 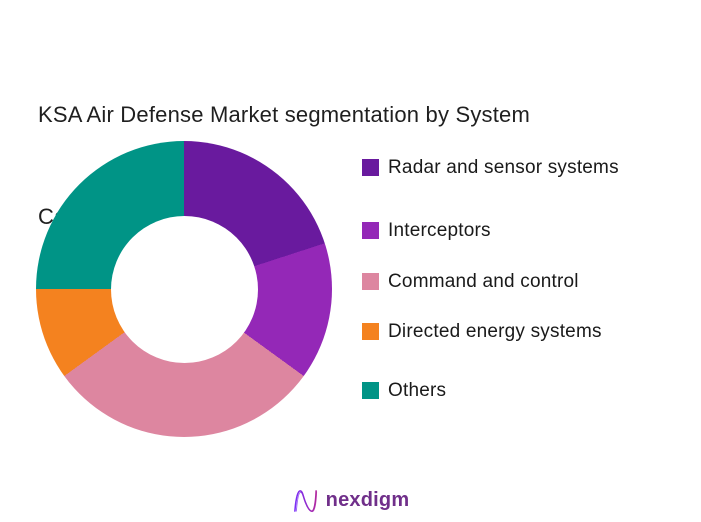 What do you see at coordinates (370, 390) in the screenshot?
I see `legend-swatch-others` at bounding box center [370, 390].